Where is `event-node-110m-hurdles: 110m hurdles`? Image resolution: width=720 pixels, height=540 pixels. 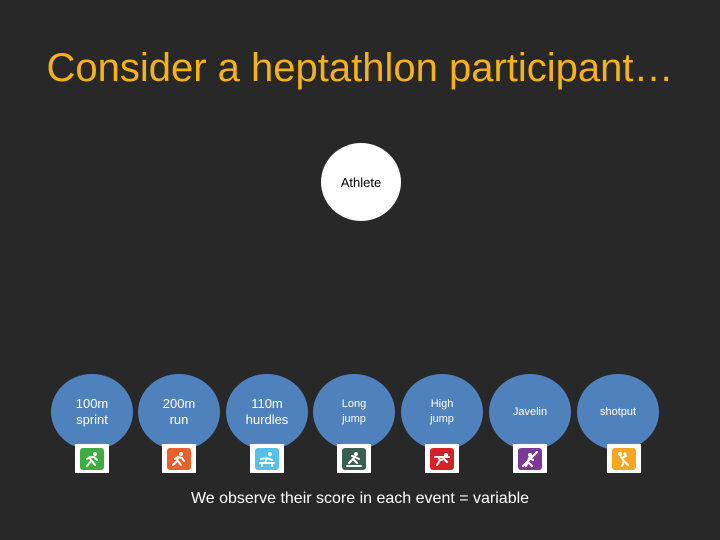 event-node-110m-hurdles: 110m hurdles is located at coordinates (267, 412).